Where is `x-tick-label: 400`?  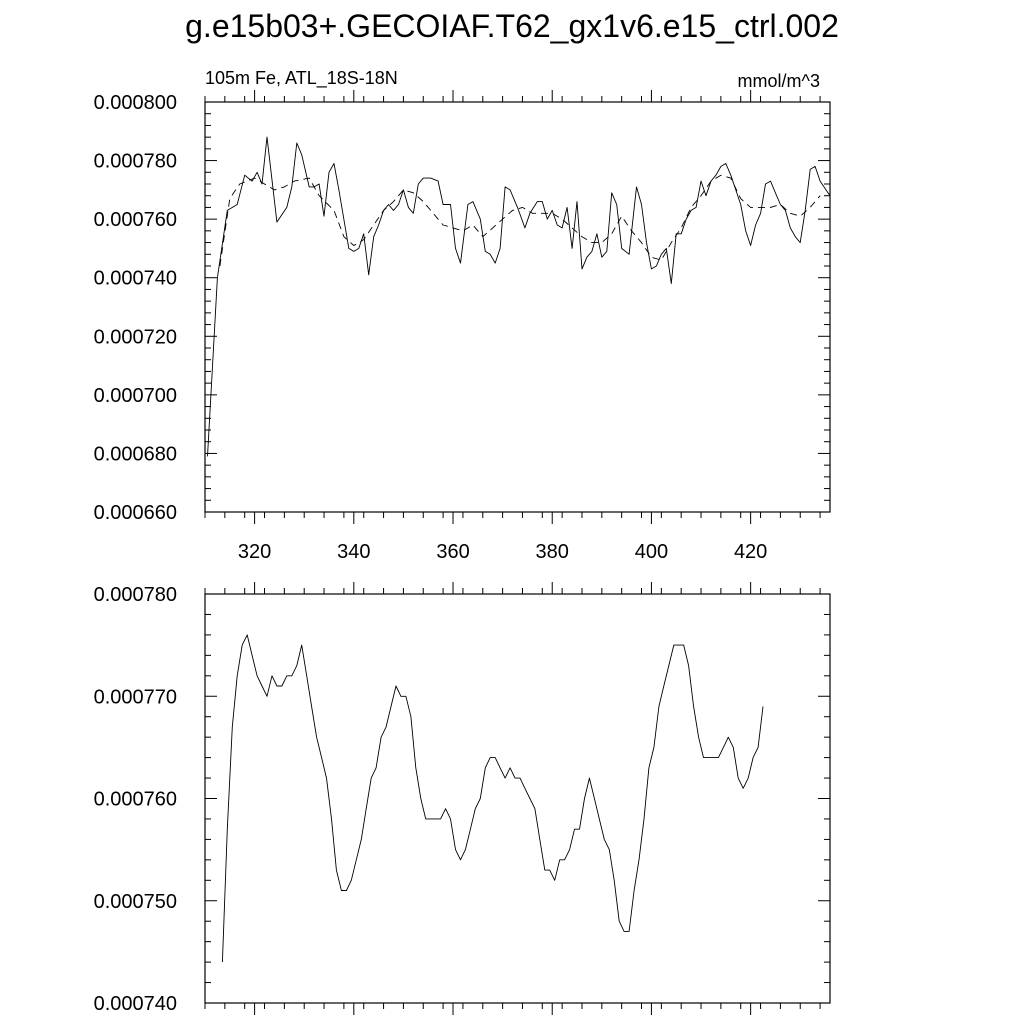 x-tick-label: 400 is located at coordinates (651, 552).